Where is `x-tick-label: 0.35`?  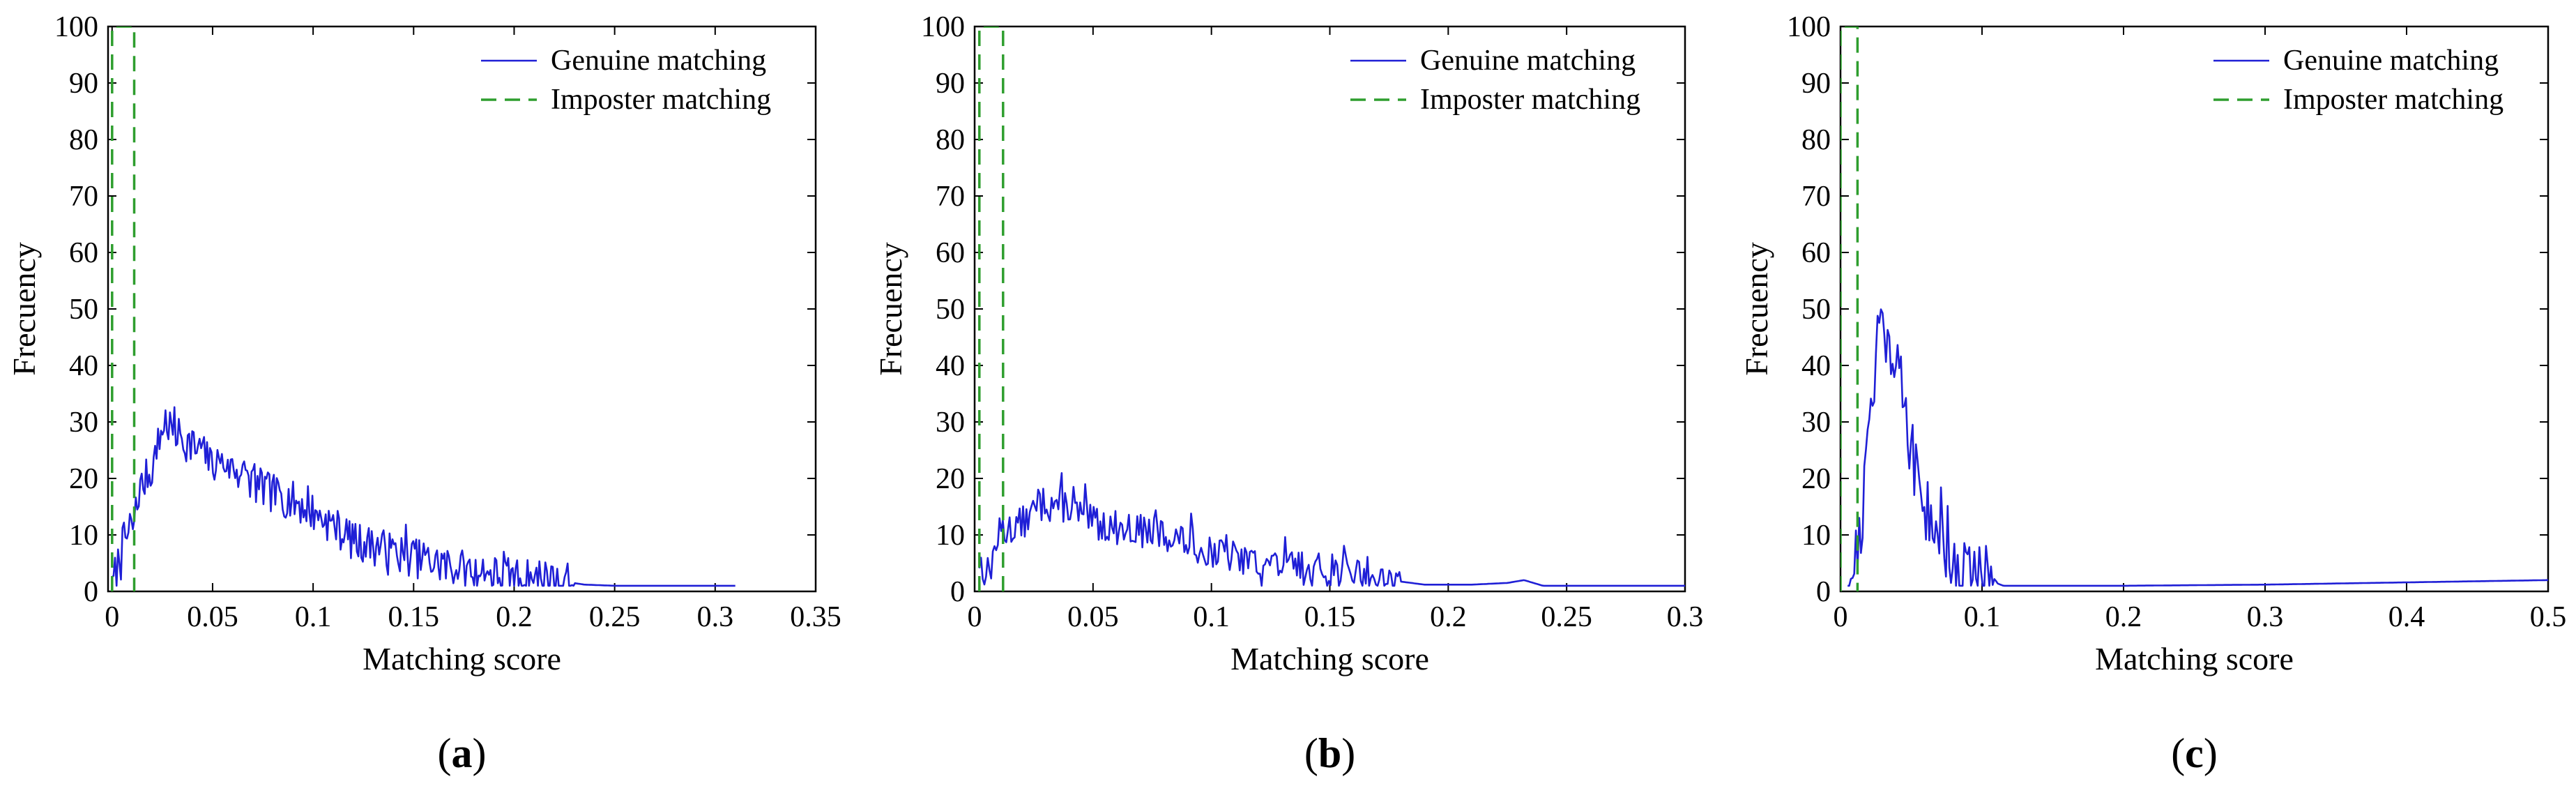
x-tick-label: 0.35 is located at coordinates (815, 617).